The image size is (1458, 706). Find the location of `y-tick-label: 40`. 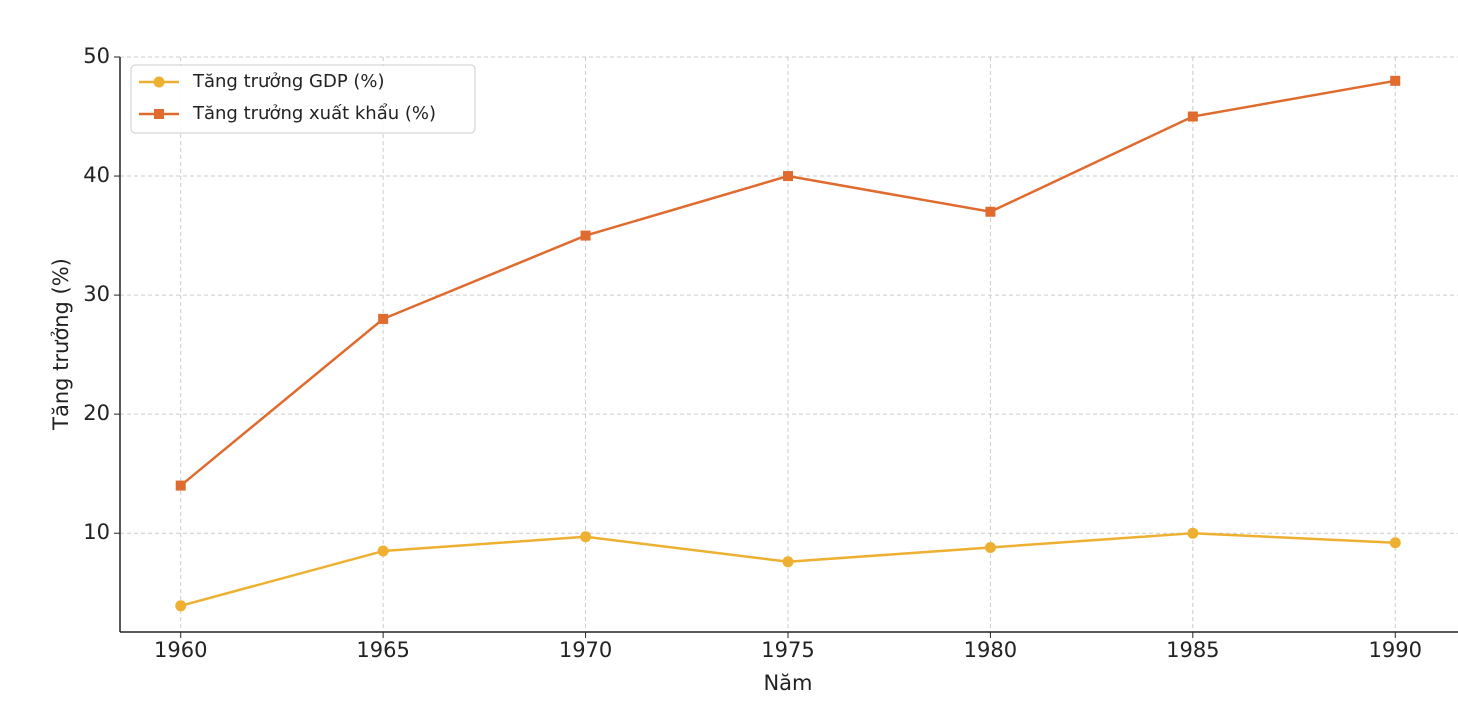

y-tick-label: 40 is located at coordinates (96, 175).